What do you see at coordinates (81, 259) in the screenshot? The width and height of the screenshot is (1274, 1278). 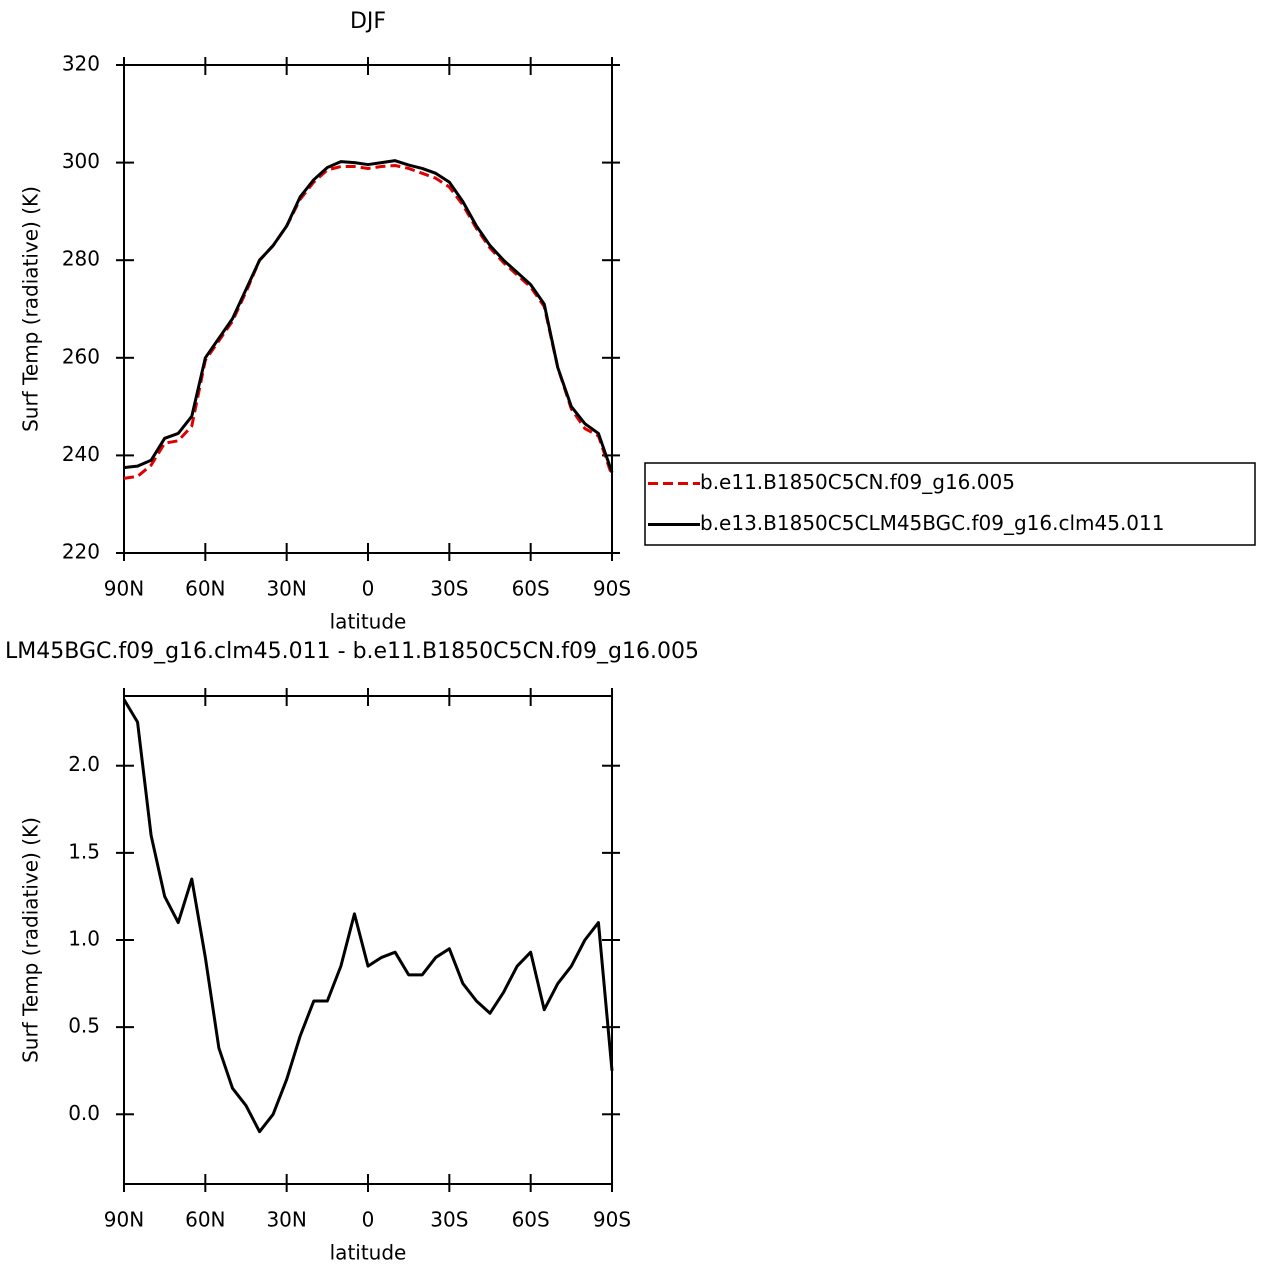 I see `y-tick-label: 280` at bounding box center [81, 259].